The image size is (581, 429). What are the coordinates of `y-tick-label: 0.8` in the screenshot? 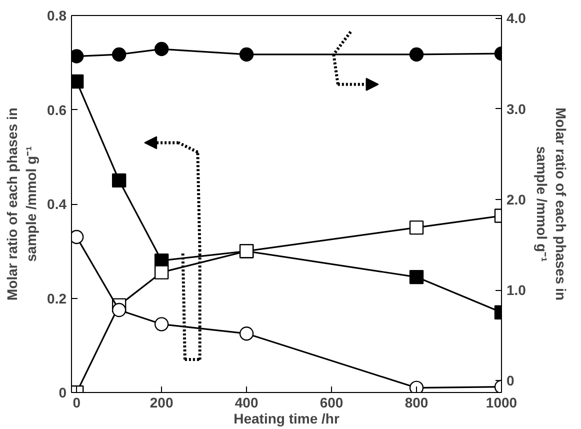 It's located at (57, 16).